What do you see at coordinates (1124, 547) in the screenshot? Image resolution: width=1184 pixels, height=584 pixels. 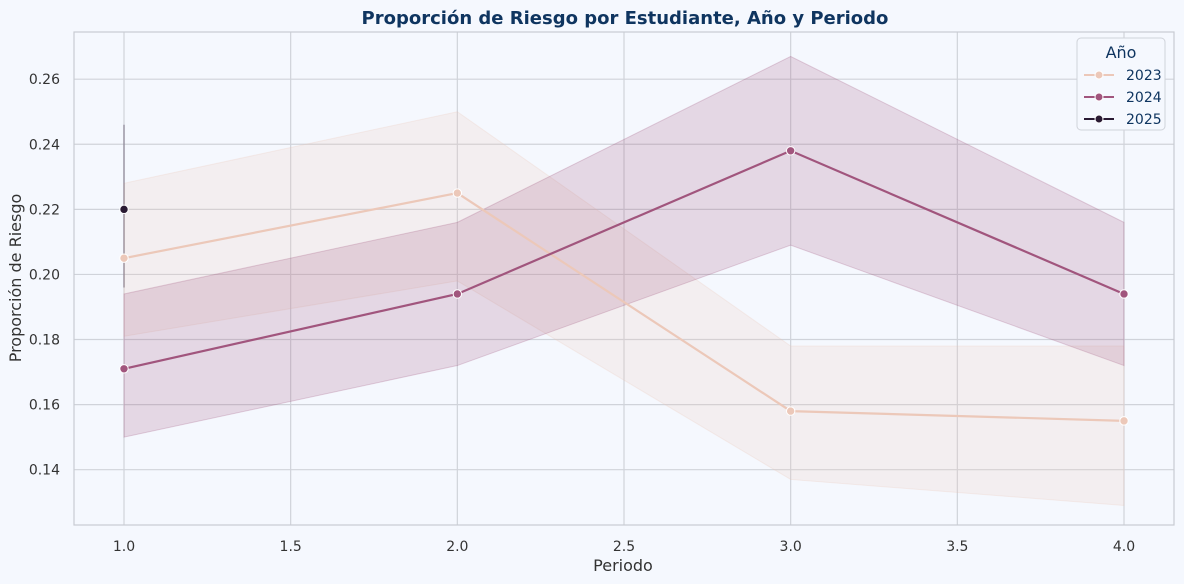 I see `x-tick-label: 4.0` at bounding box center [1124, 547].